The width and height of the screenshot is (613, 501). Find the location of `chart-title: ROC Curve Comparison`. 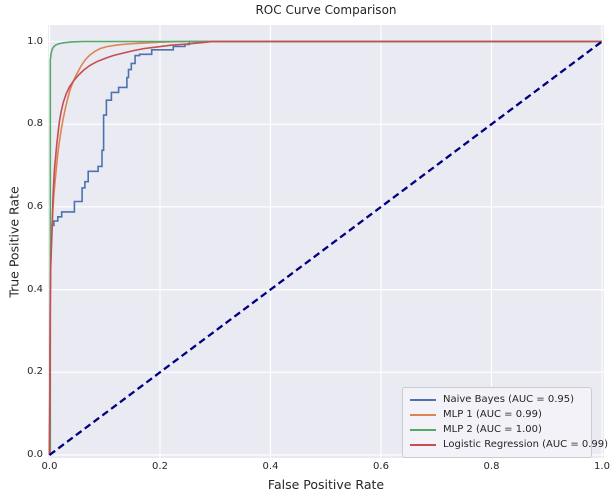

chart-title: ROC Curve Comparison is located at coordinates (326, 10).